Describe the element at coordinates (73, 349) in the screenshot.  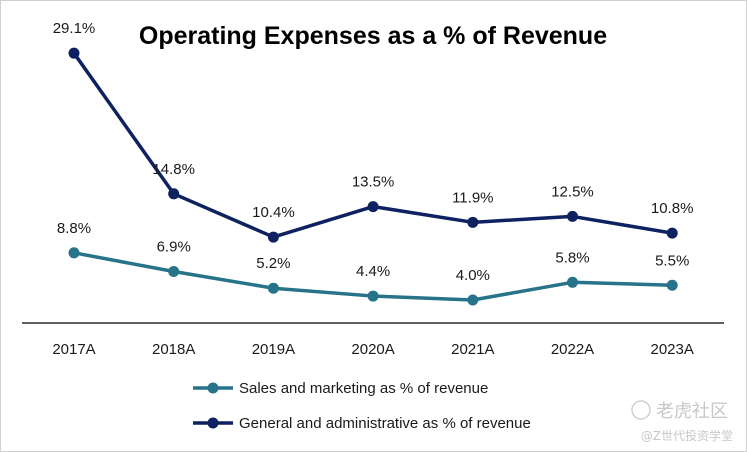
I see `x-tick-label-2017a: 2017A` at that location.